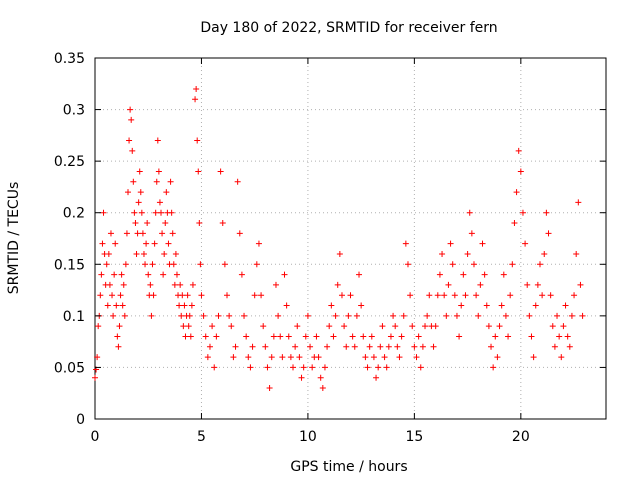  What do you see at coordinates (80, 420) in the screenshot?
I see `y-tick-label: 0` at bounding box center [80, 420].